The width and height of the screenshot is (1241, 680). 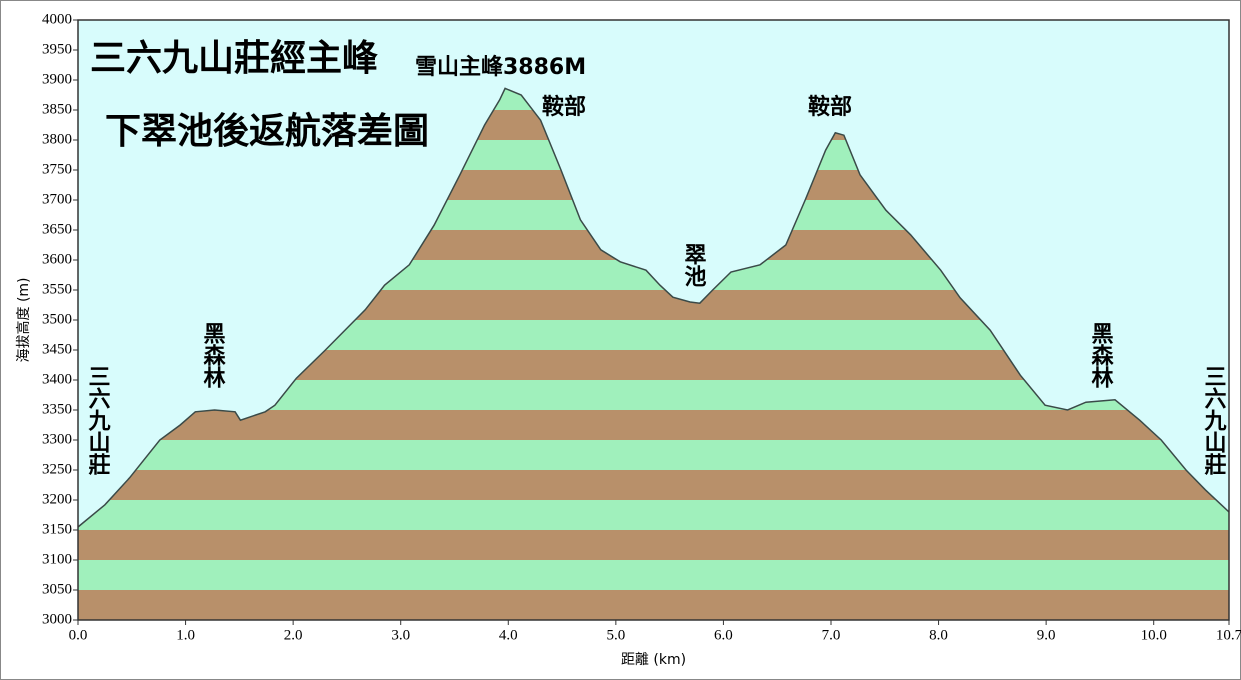 What do you see at coordinates (57, 199) in the screenshot?
I see `y-tick-label: 3700` at bounding box center [57, 199].